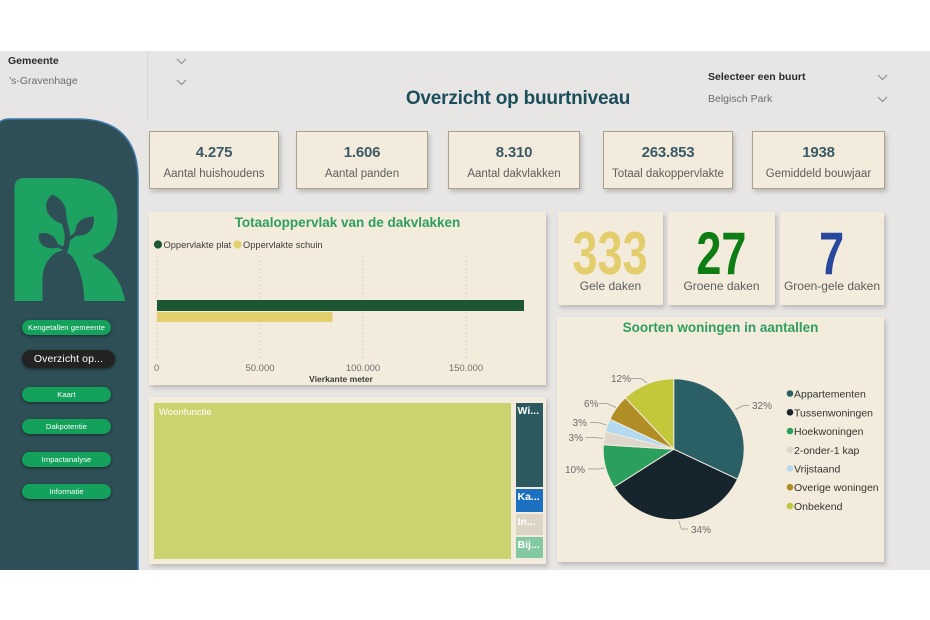 This screenshot has width=930, height=620. I want to click on svg-text: 10%, so click(575, 470).